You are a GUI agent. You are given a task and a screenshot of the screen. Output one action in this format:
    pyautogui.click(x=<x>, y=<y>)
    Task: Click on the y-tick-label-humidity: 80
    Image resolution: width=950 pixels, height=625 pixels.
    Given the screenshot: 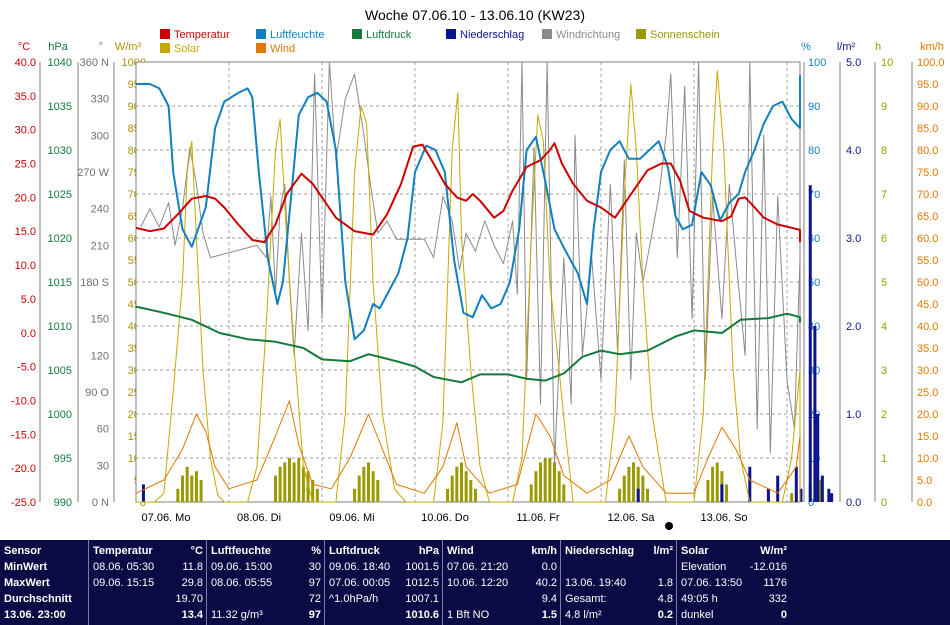 What is the action you would take?
    pyautogui.click(x=814, y=151)
    